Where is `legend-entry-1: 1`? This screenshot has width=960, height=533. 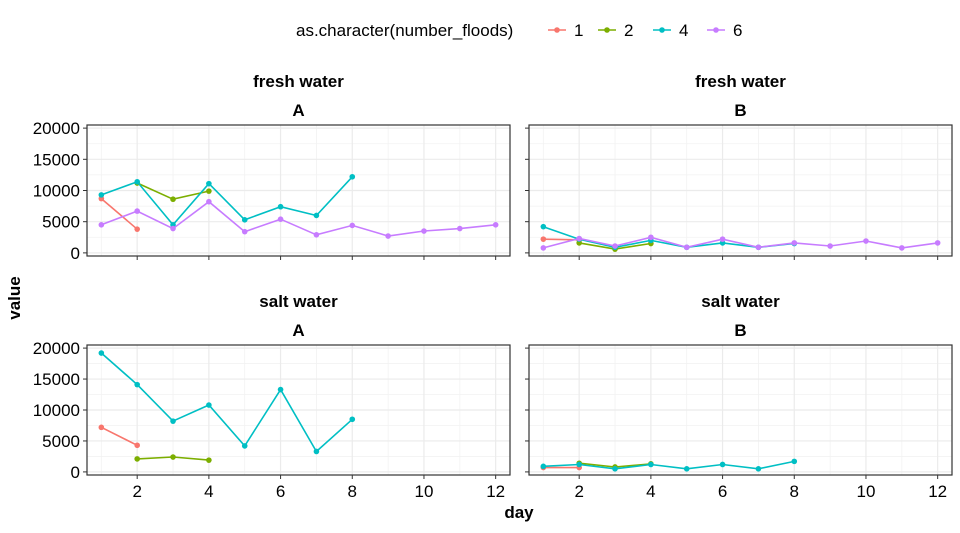 legend-entry-1: 1 is located at coordinates (565, 30).